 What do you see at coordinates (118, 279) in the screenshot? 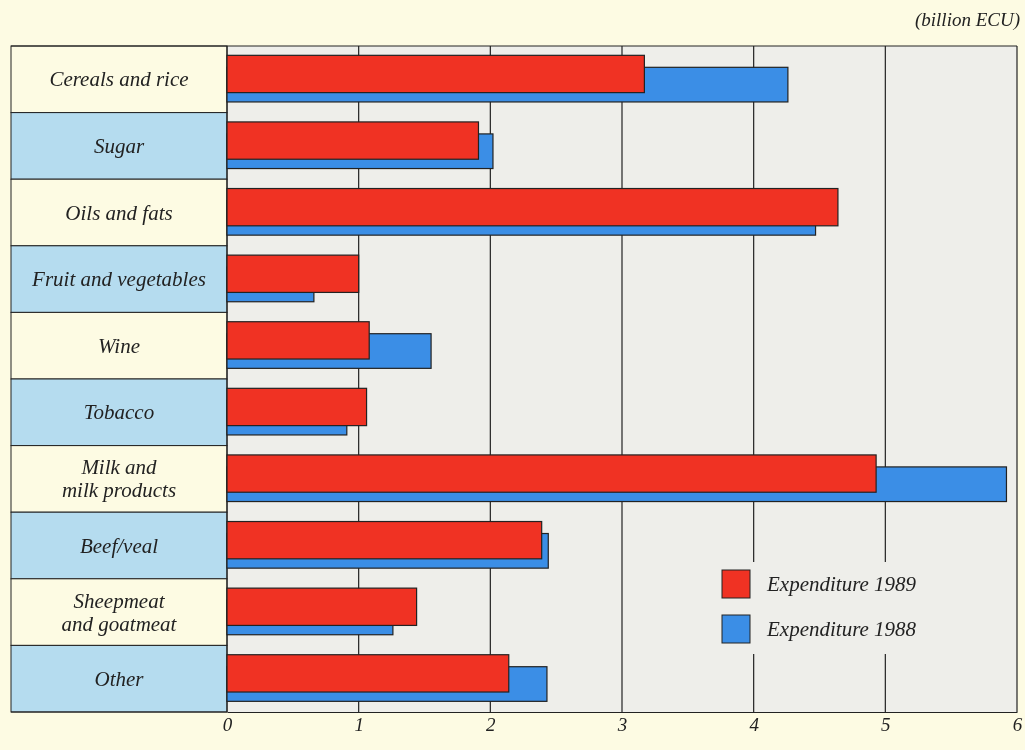
I see `y-tick-label: Fruit and vegetables` at bounding box center [118, 279].